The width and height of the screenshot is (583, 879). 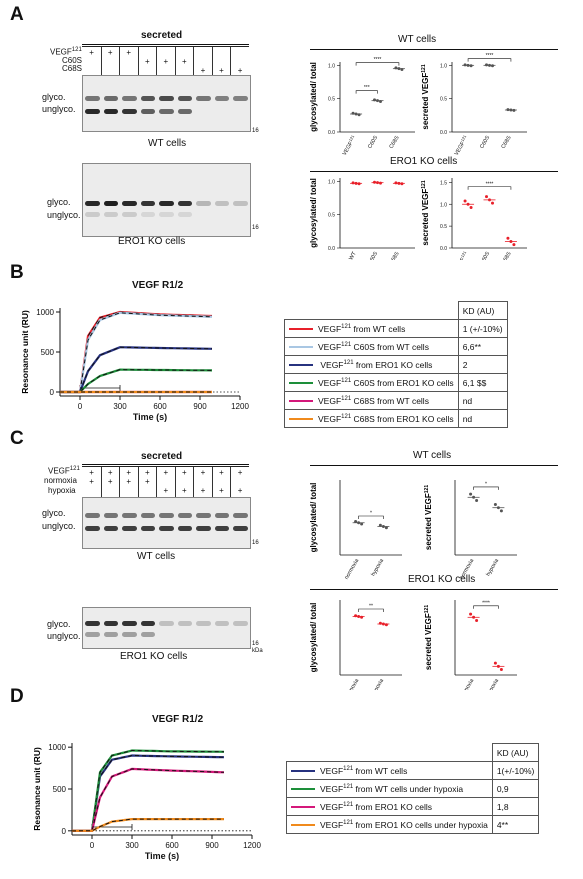 What do you see at coordinates (17, 438) in the screenshot?
I see `panel-label-c: C` at bounding box center [17, 438].